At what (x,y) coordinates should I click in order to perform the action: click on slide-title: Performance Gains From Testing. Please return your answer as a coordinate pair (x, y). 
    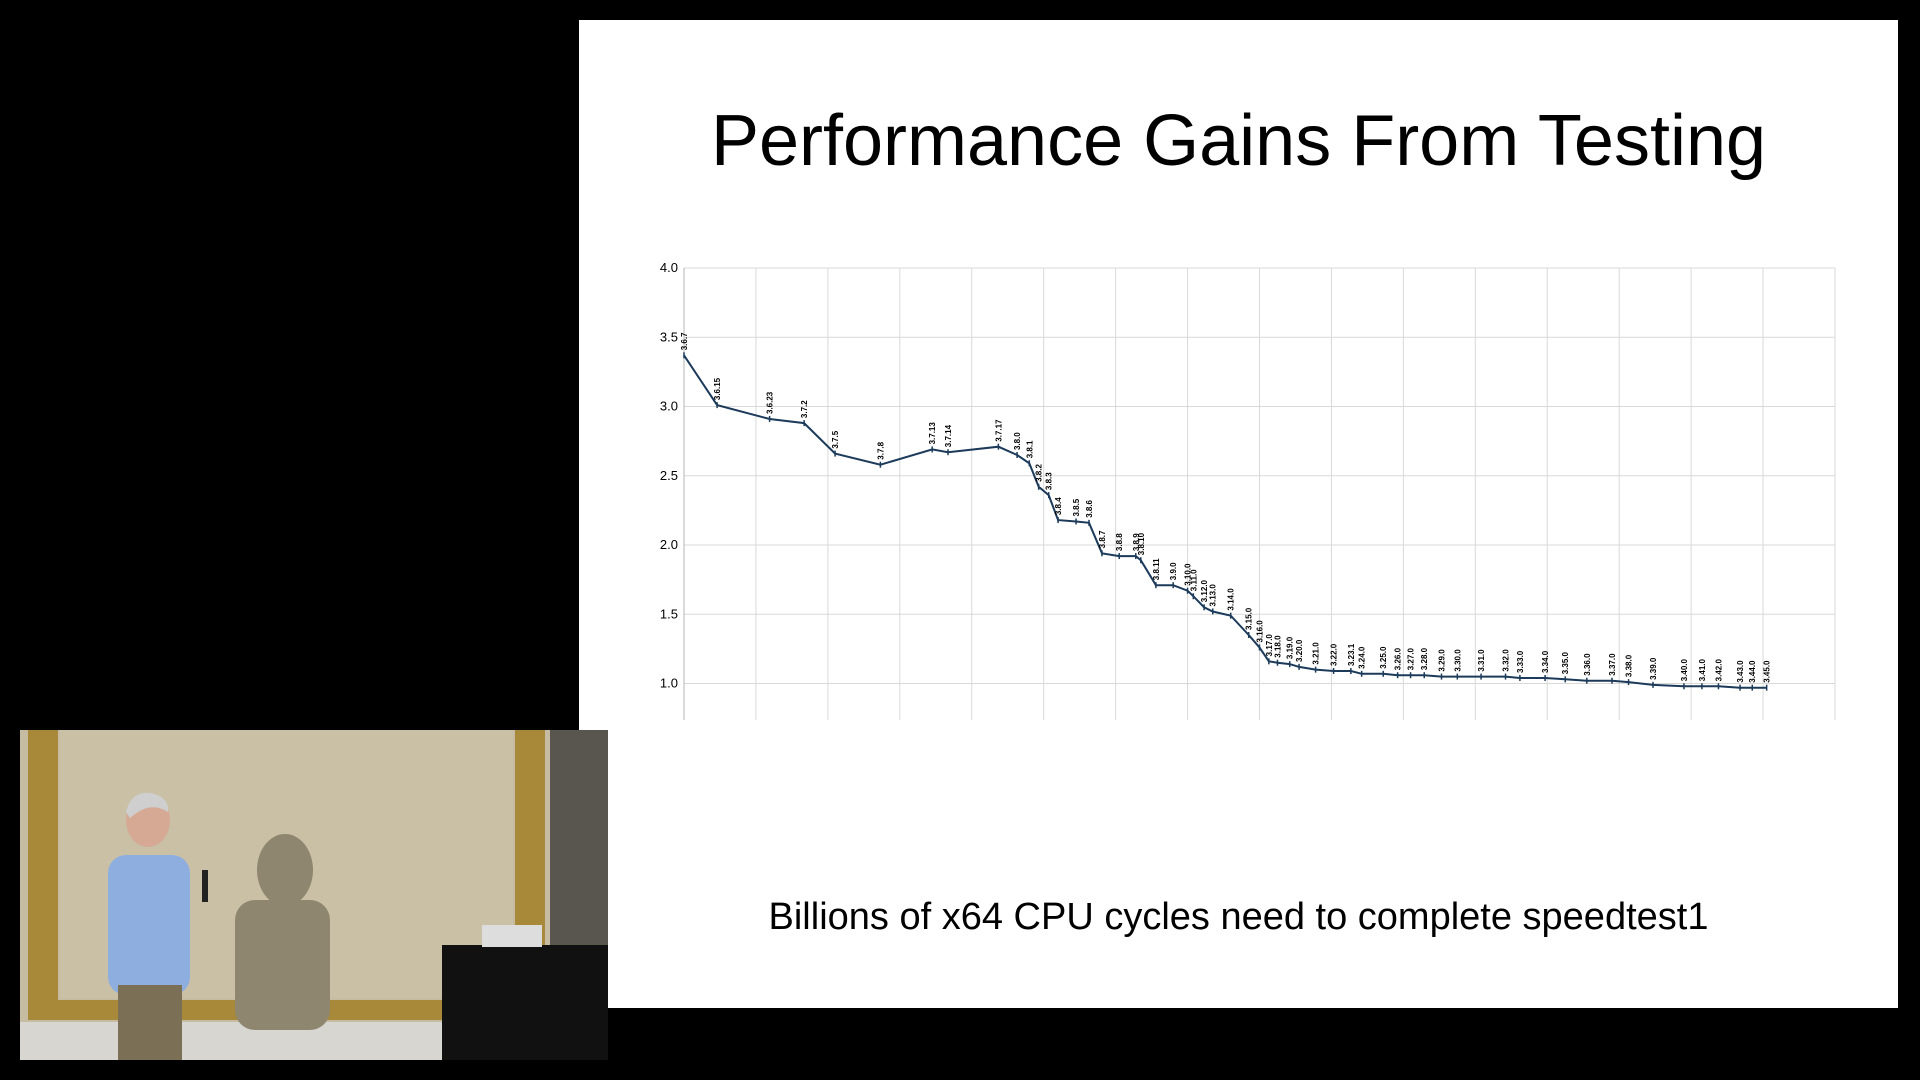
    Looking at the image, I should click on (1238, 141).